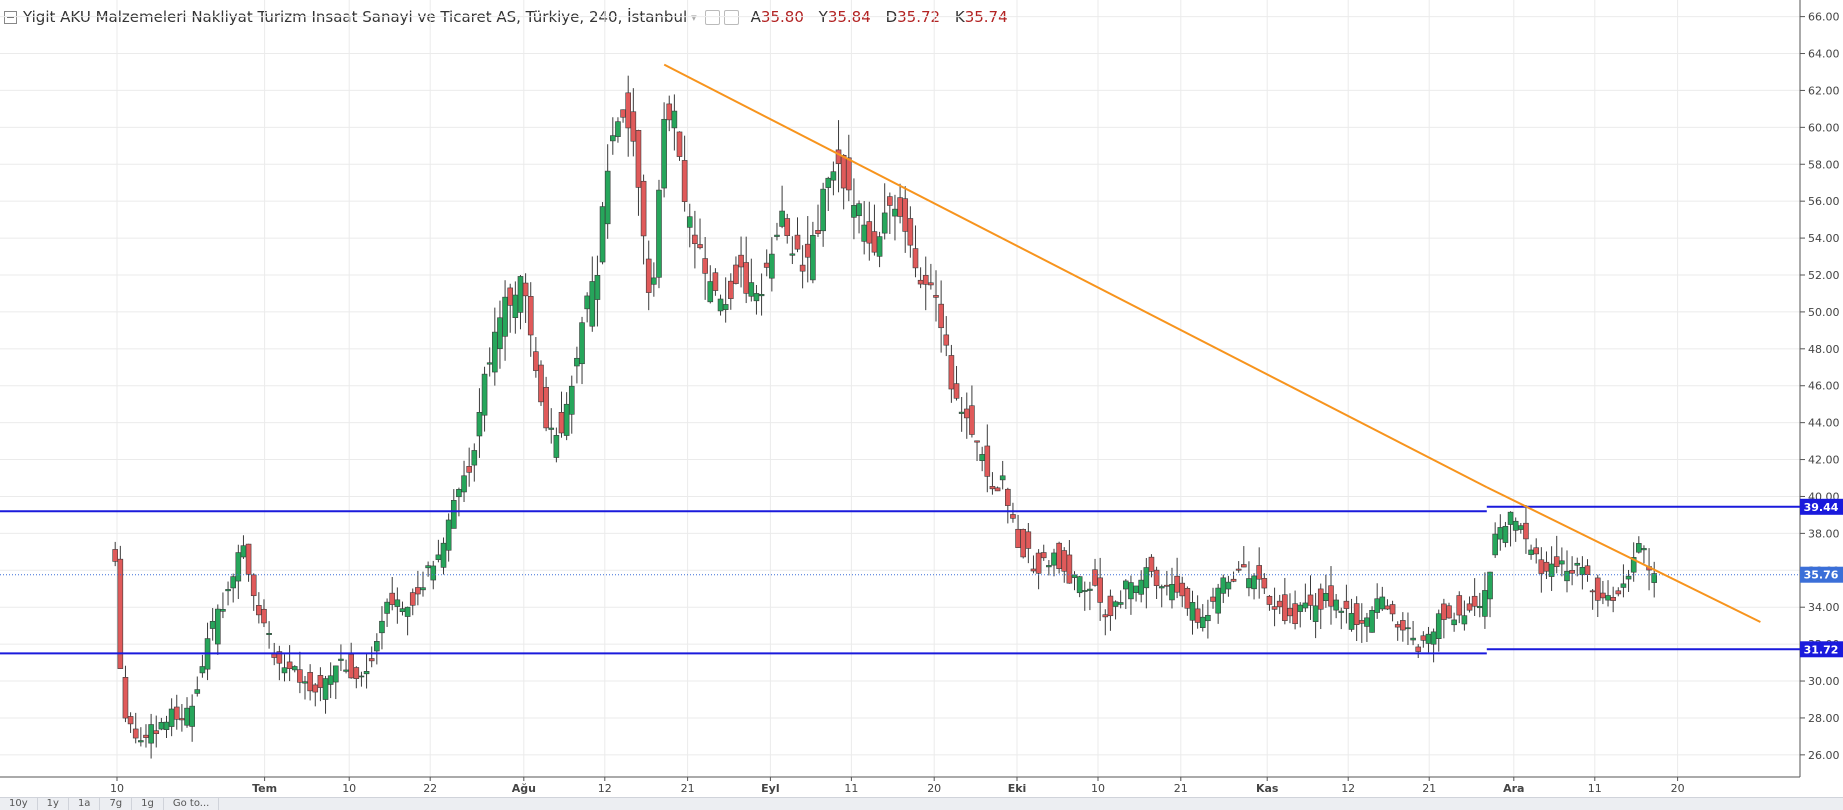 This screenshot has height=810, width=1843. I want to click on time-tick-label: 20, so click(934, 788).